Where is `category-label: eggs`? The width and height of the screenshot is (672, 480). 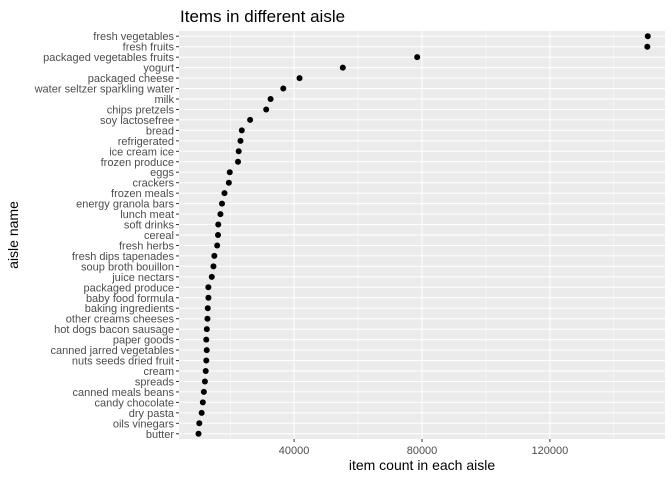 category-label: eggs is located at coordinates (162, 173).